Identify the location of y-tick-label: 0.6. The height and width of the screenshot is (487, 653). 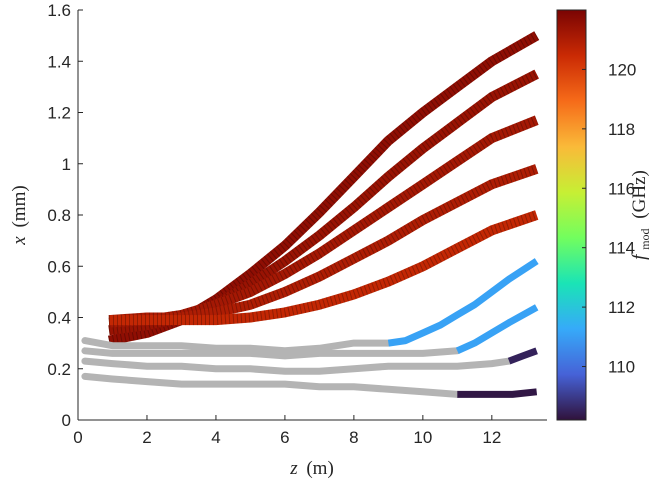
(59, 266).